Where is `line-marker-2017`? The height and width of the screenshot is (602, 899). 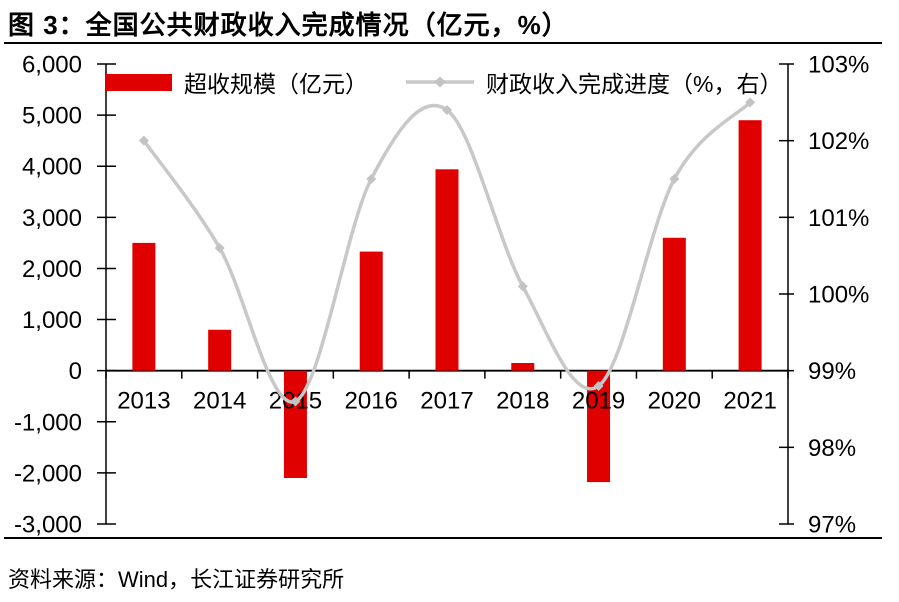 line-marker-2017 is located at coordinates (447, 110).